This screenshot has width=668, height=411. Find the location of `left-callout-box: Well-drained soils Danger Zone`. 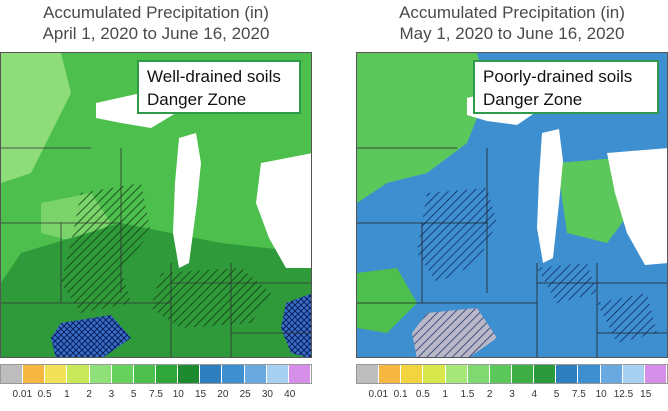

left-callout-box: Well-drained soils Danger Zone is located at coordinates (219, 87).